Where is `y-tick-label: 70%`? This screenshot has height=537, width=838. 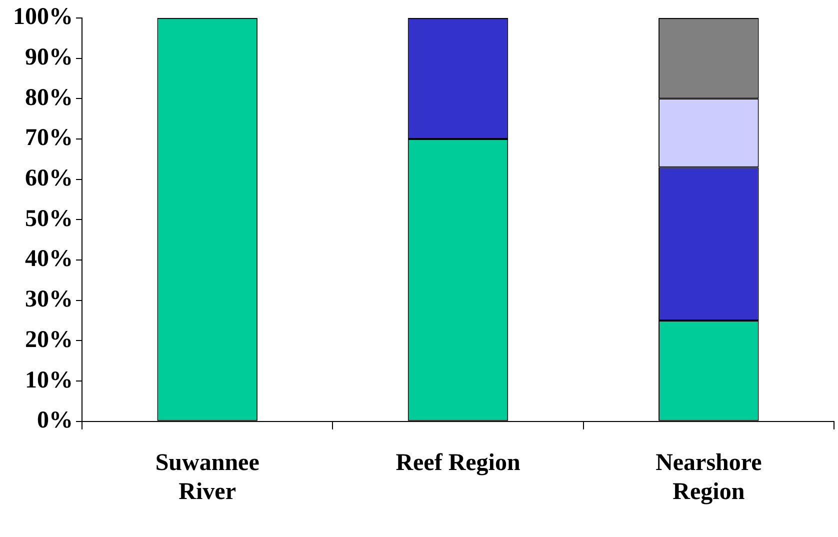
y-tick-label: 70% is located at coordinates (49, 138).